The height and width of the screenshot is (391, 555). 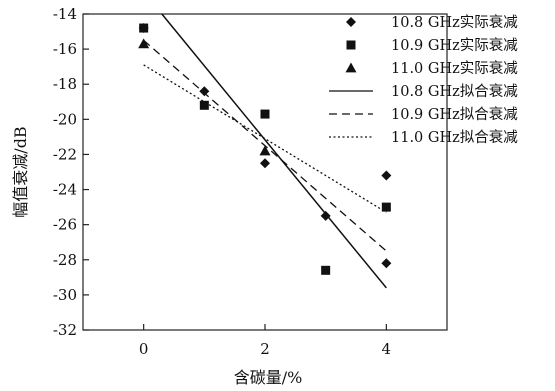 I want to click on x-tick-label: 4, so click(x=387, y=349).